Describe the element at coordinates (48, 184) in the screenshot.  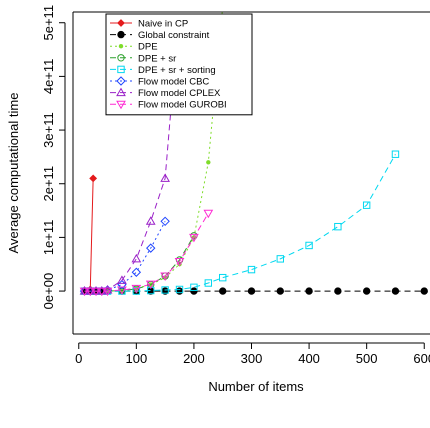
I see `y-tick-label-2: 2e+11` at that location.